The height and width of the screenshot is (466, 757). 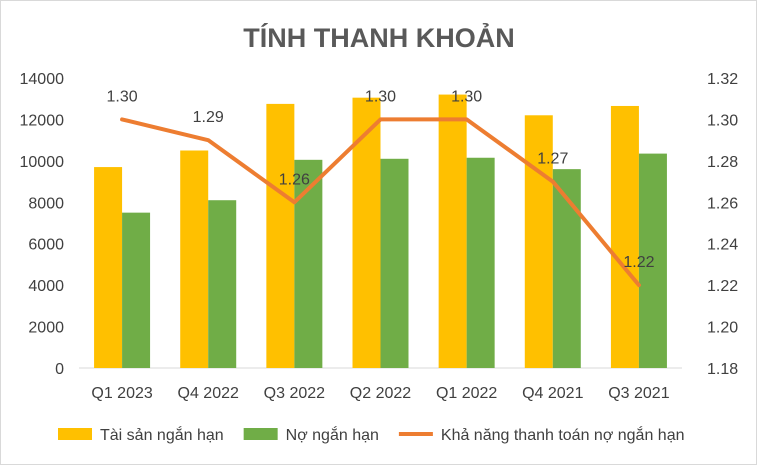 I want to click on data-label: 1.22, so click(x=638, y=262).